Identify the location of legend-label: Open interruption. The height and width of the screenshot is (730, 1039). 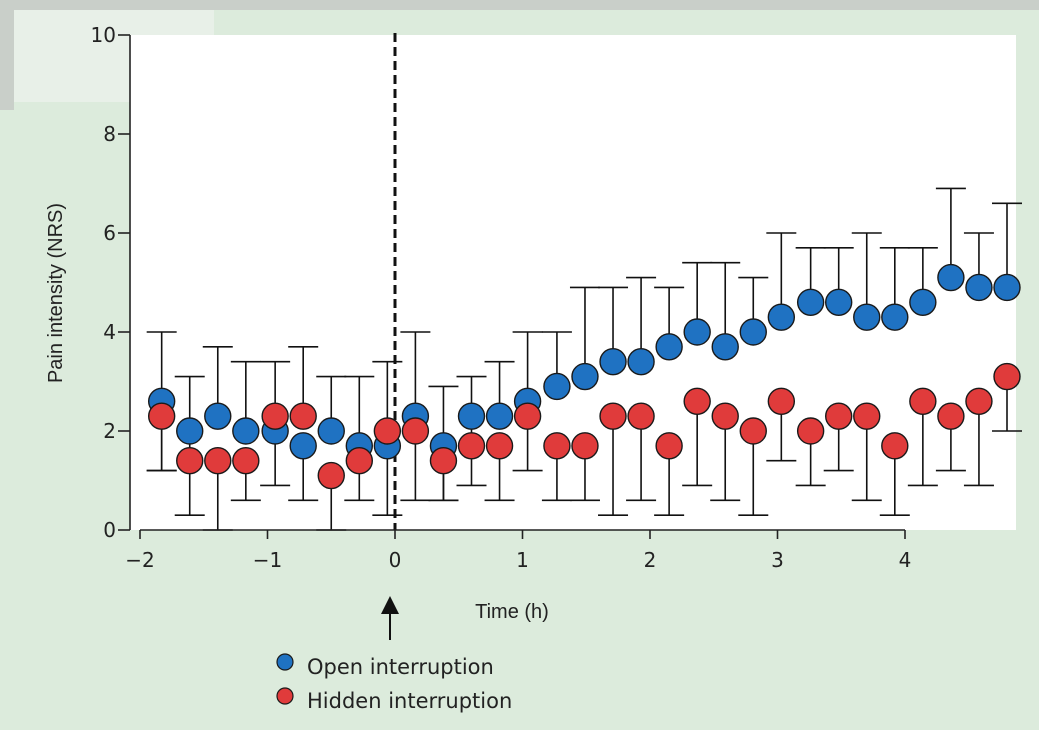
(400, 667).